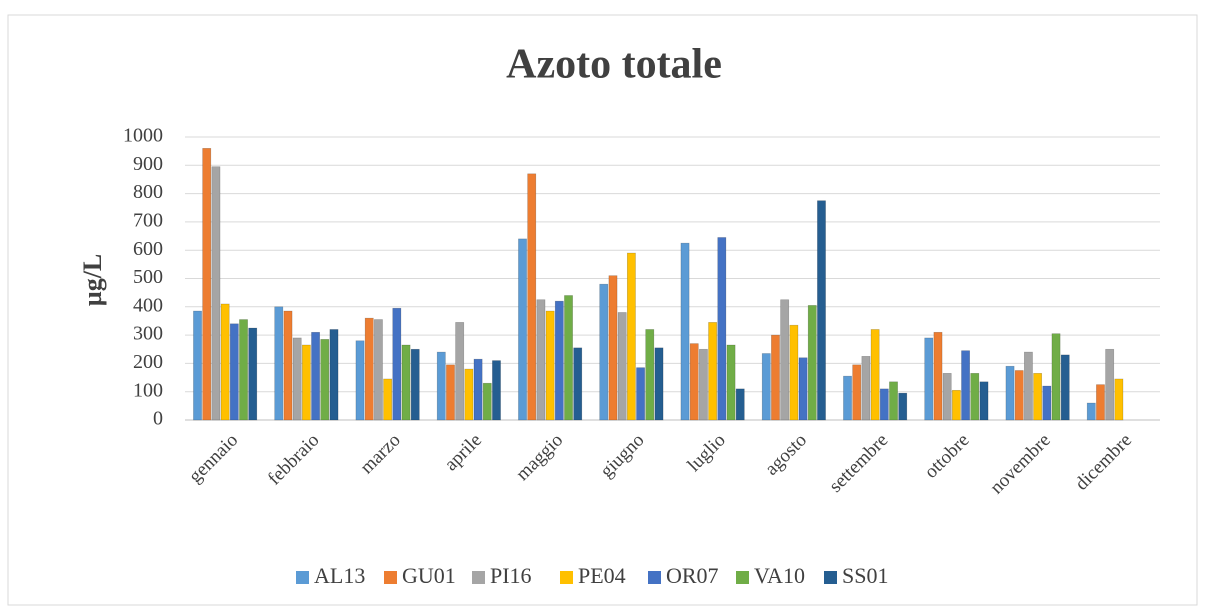 This screenshot has width=1207, height=612. Describe the element at coordinates (339, 575) in the screenshot. I see `legend-label: AL13` at that location.